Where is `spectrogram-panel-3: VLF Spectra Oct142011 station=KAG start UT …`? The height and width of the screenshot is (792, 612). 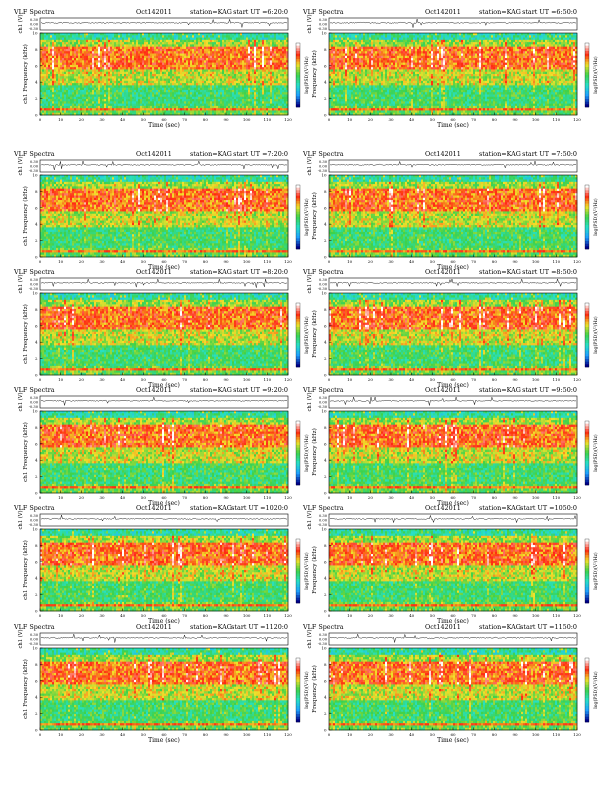
spectrogram-panel-3: VLF Spectra Oct142011 station=KAG start UT … is located at coordinates (161, 210).